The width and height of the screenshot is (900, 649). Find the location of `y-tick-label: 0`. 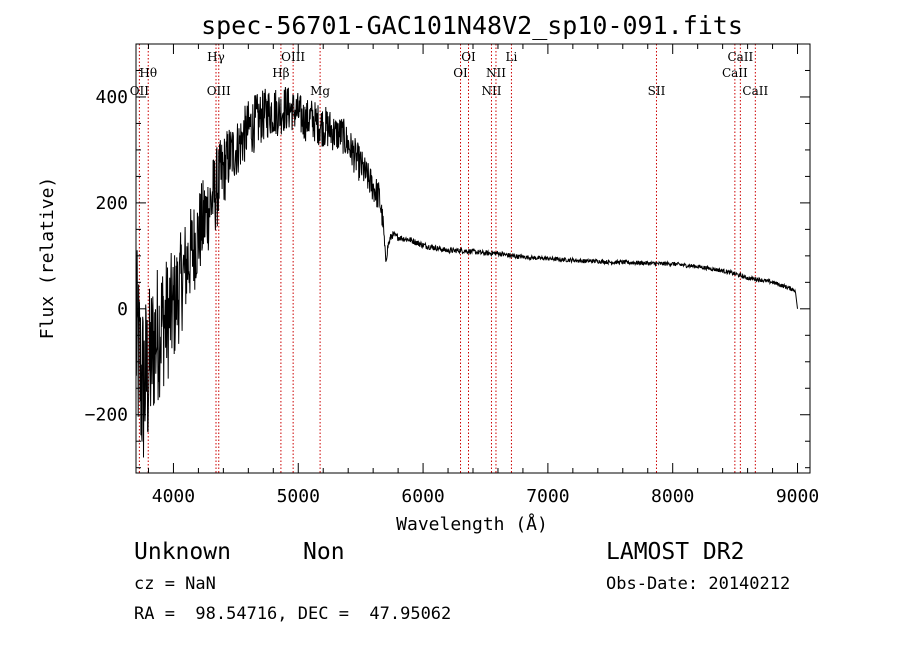

y-tick-label: 0 is located at coordinates (122, 309).